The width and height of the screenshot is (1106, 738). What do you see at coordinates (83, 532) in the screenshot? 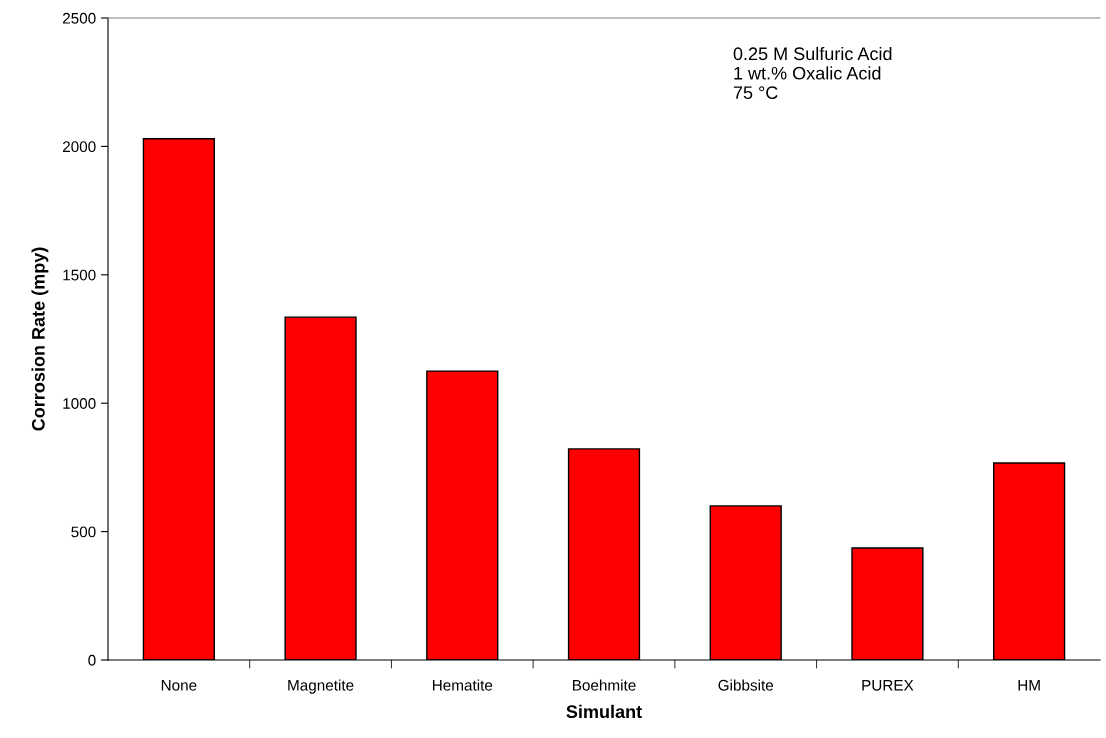
I see `y-tick-label: 500` at bounding box center [83, 532].